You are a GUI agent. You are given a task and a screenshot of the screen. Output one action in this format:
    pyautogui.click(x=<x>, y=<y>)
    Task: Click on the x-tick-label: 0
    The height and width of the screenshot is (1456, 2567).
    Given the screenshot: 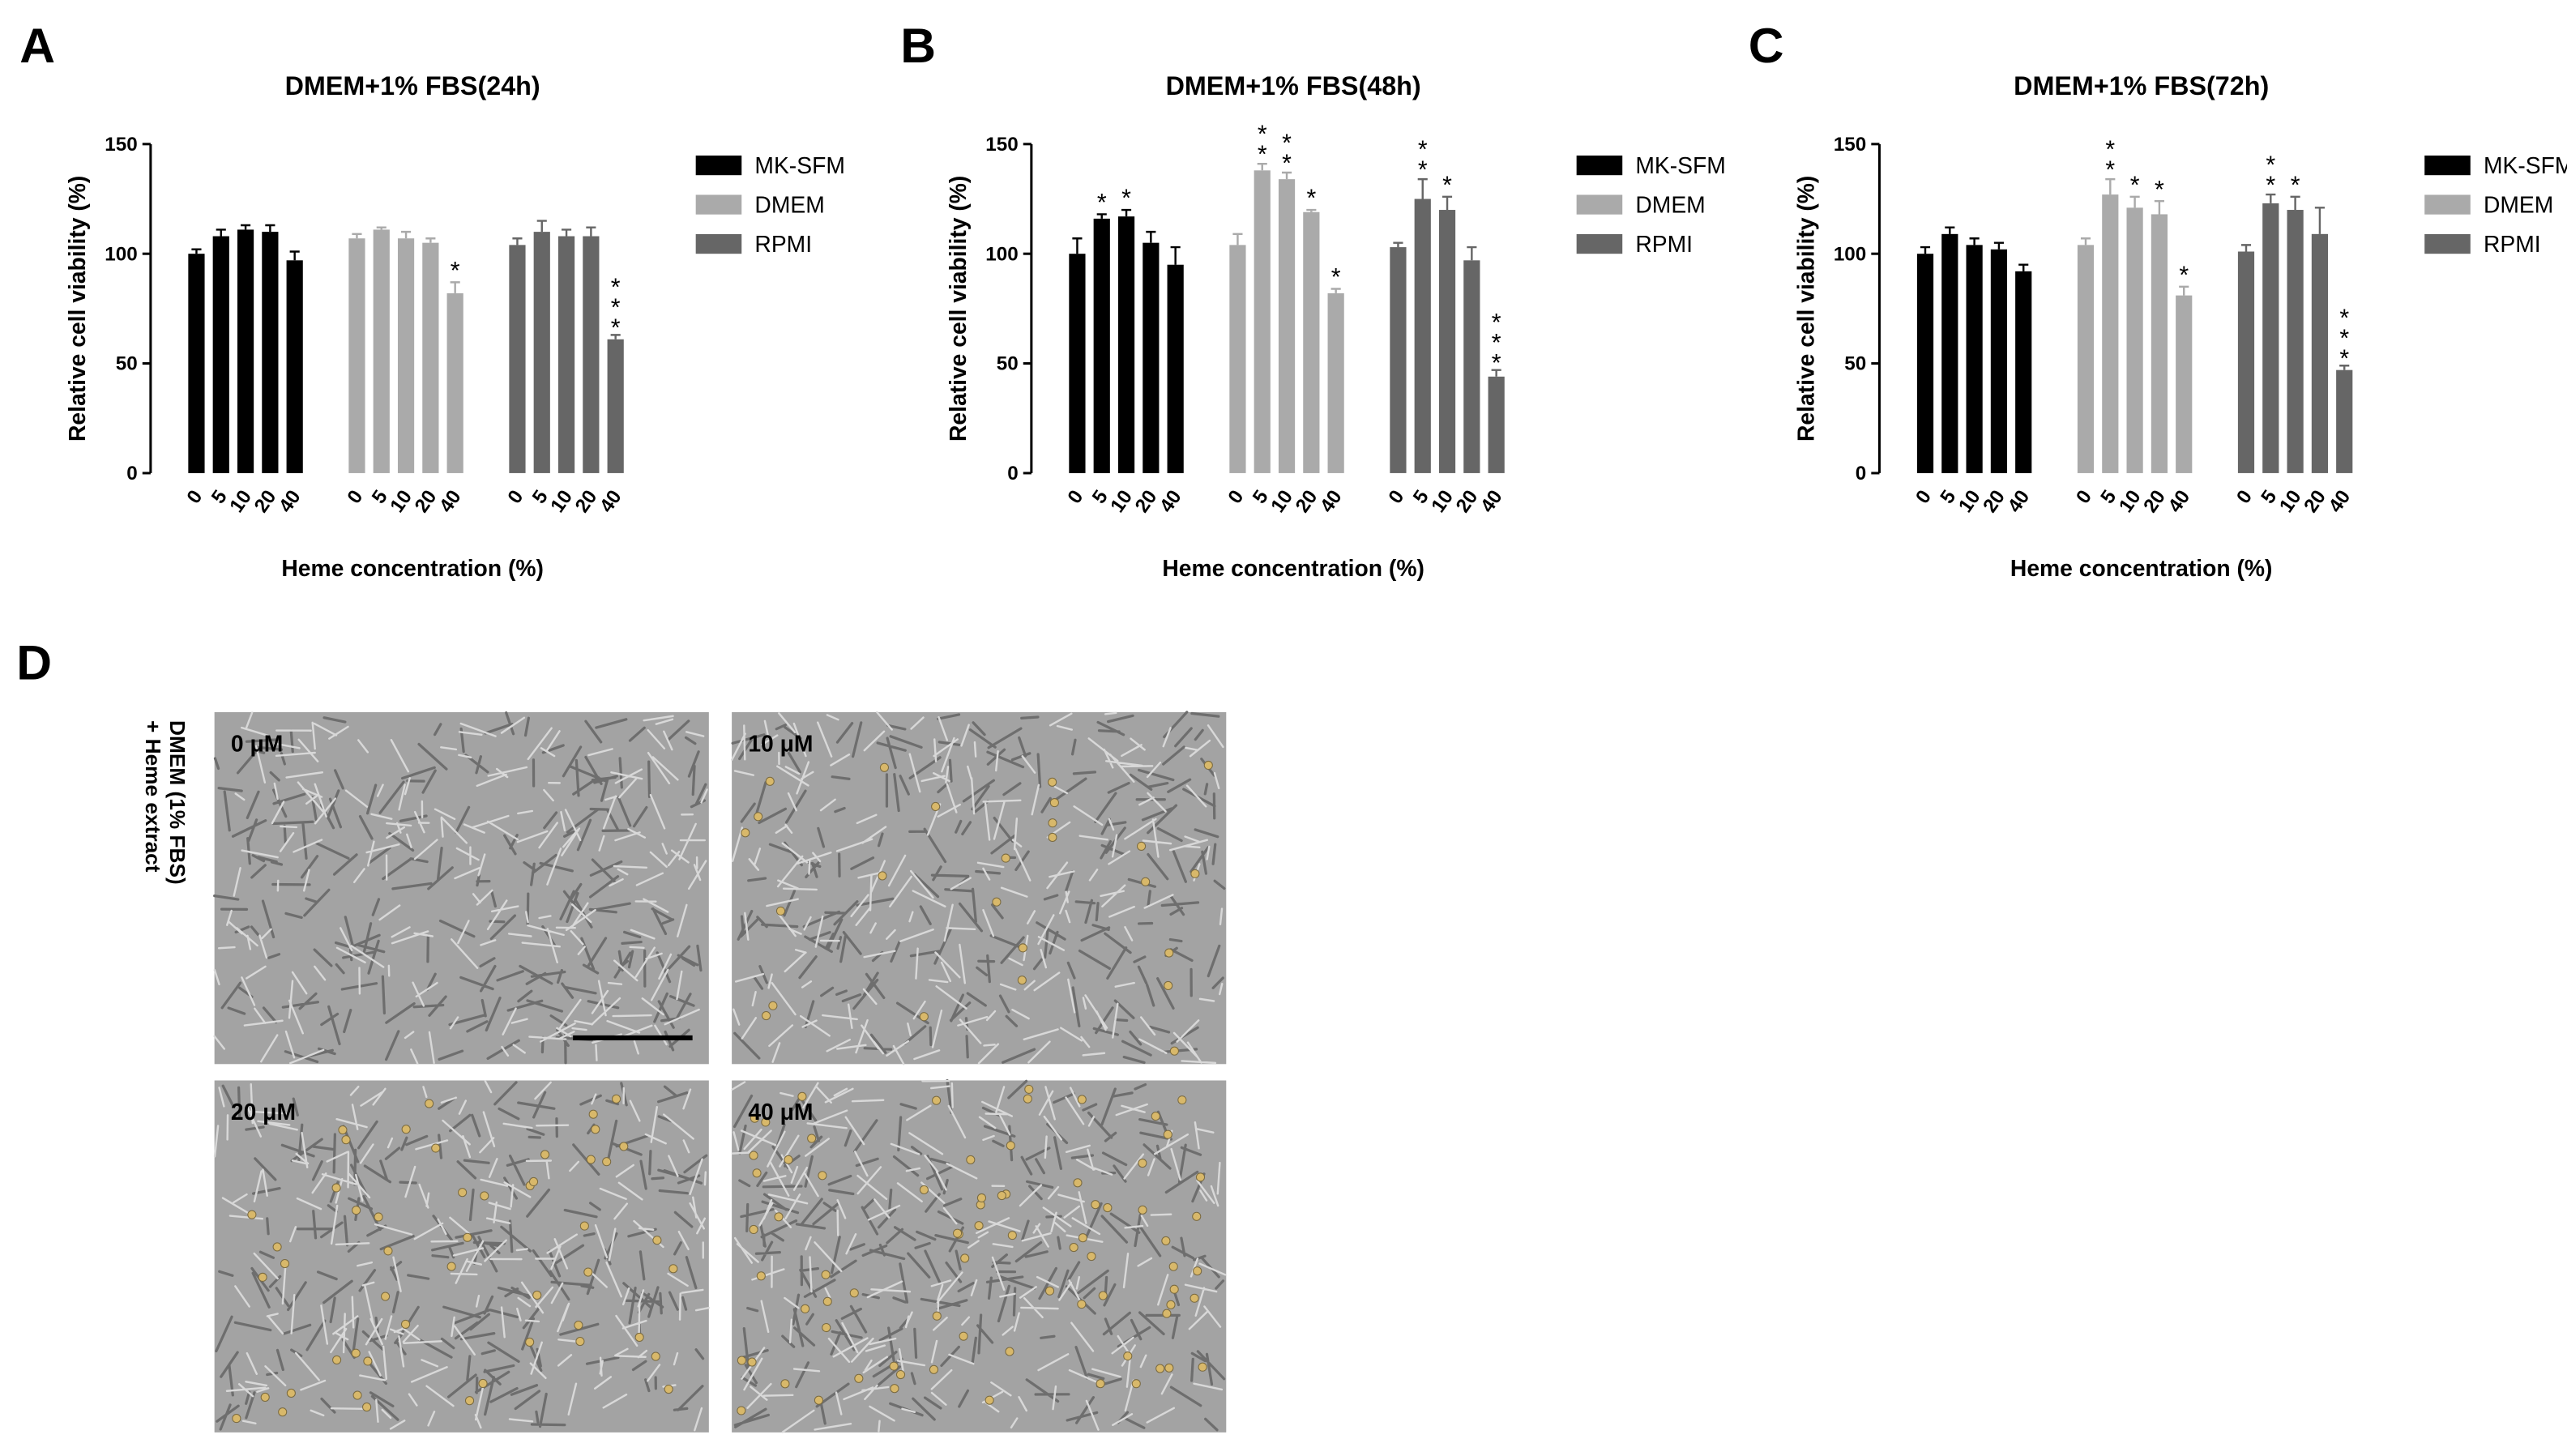 What is the action you would take?
    pyautogui.click(x=2245, y=497)
    